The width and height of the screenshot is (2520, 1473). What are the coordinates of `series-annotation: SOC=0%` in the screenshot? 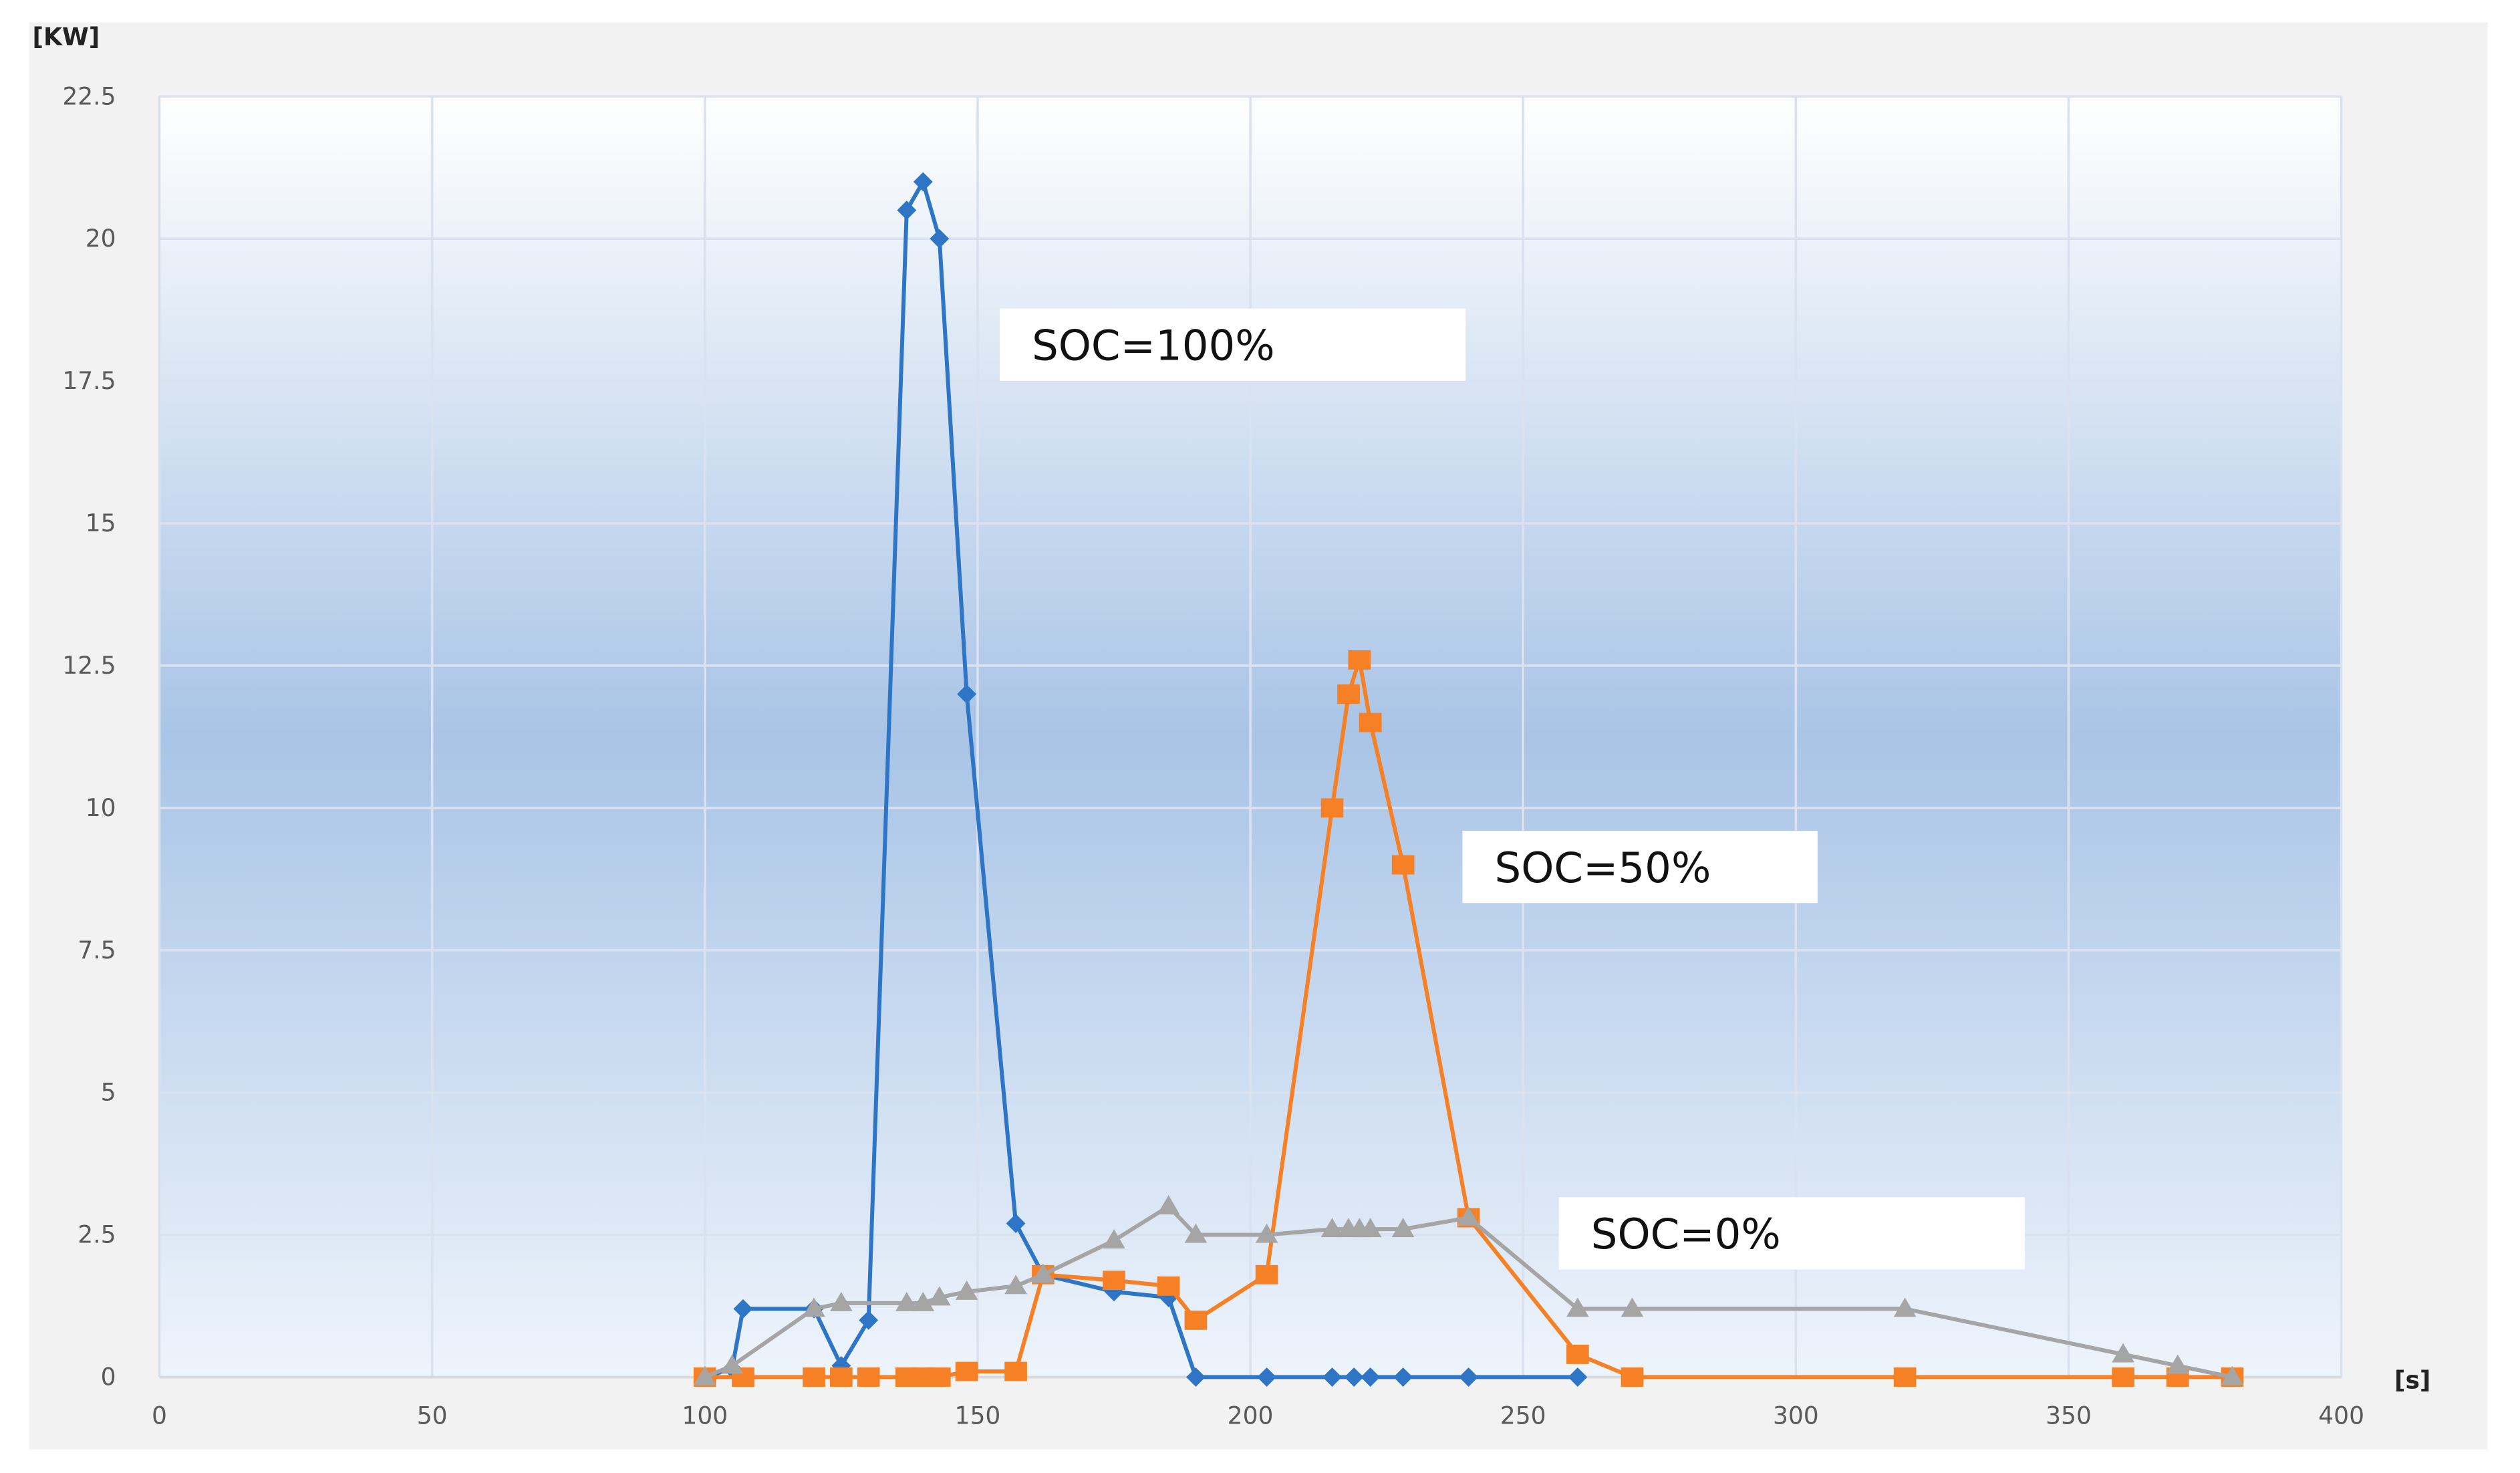 It's located at (1686, 1234).